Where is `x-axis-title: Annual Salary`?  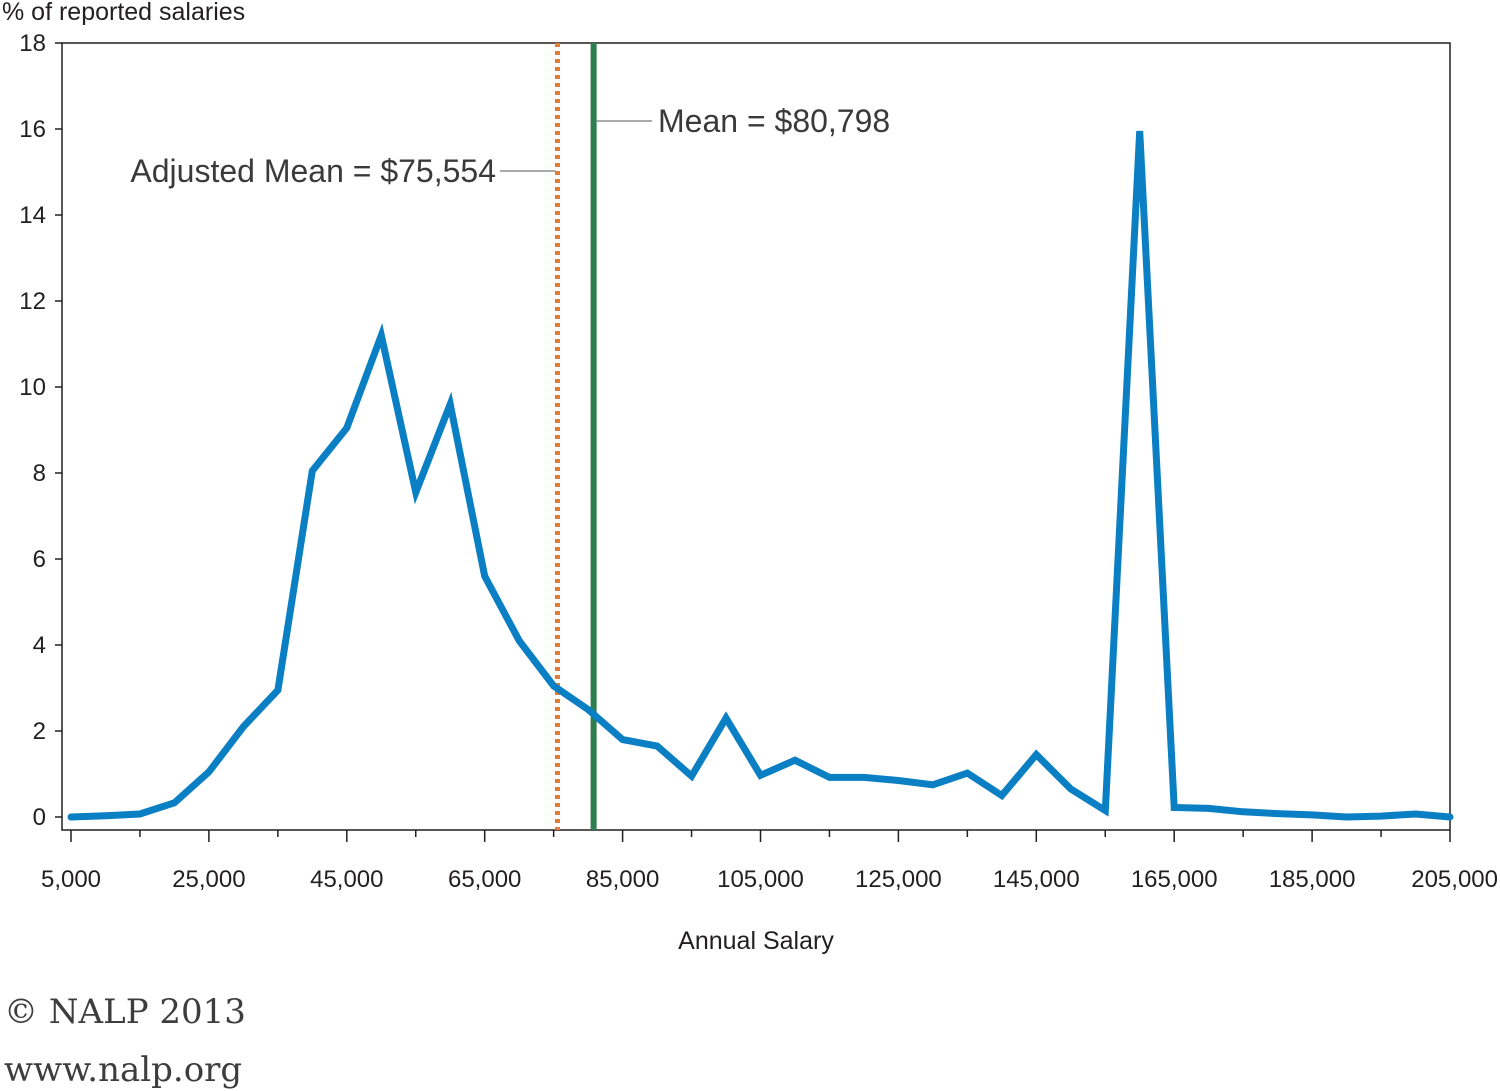
x-axis-title: Annual Salary is located at coordinates (756, 941).